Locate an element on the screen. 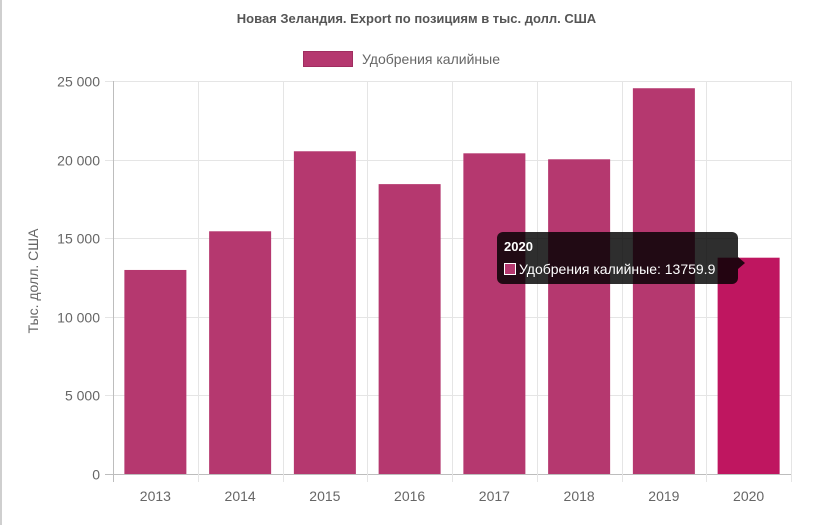 Image resolution: width=833 pixels, height=525 pixels. x-tick-label: 2013 is located at coordinates (155, 496).